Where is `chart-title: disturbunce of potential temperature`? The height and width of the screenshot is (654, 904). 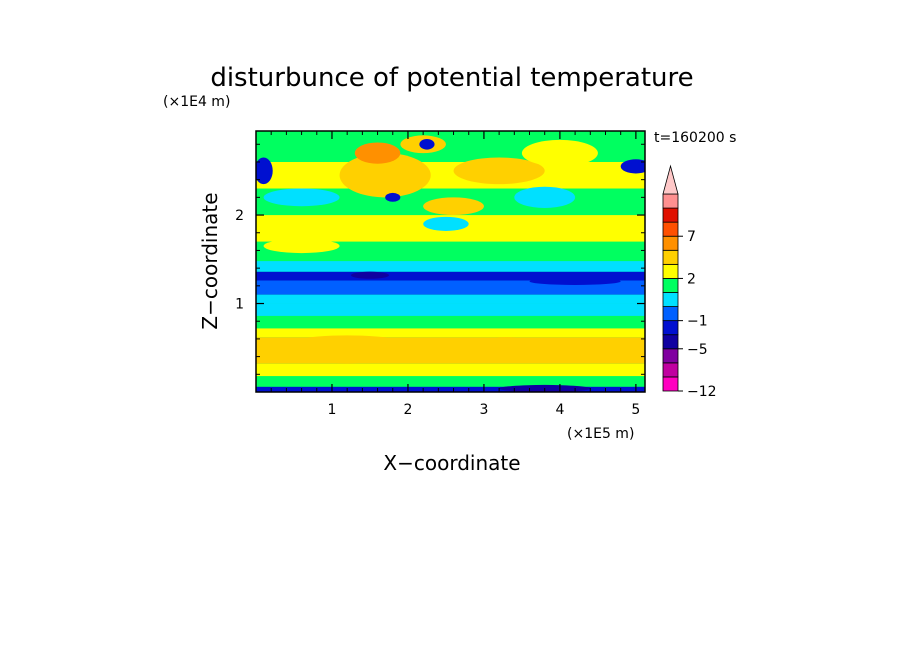 chart-title: disturbunce of potential temperature is located at coordinates (451, 78).